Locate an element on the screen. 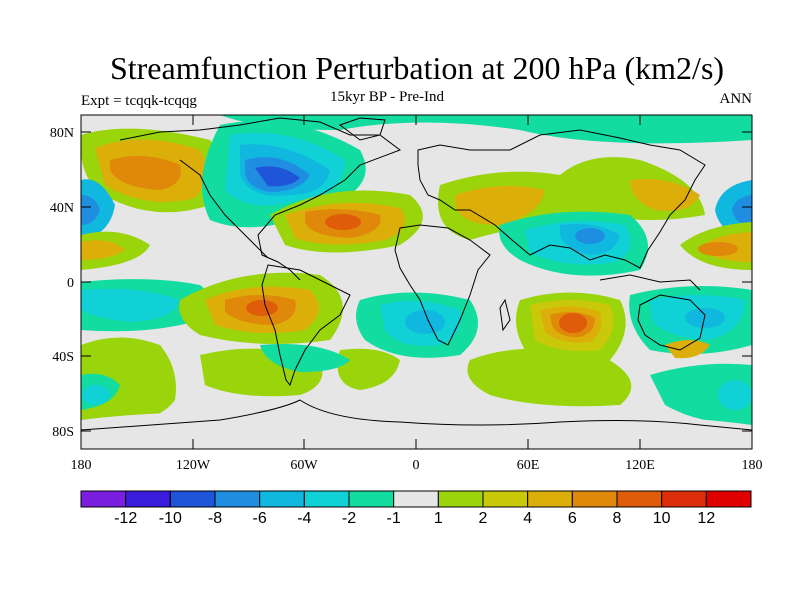 The image size is (800, 600). coast-indonesia is located at coordinates (650, 282).